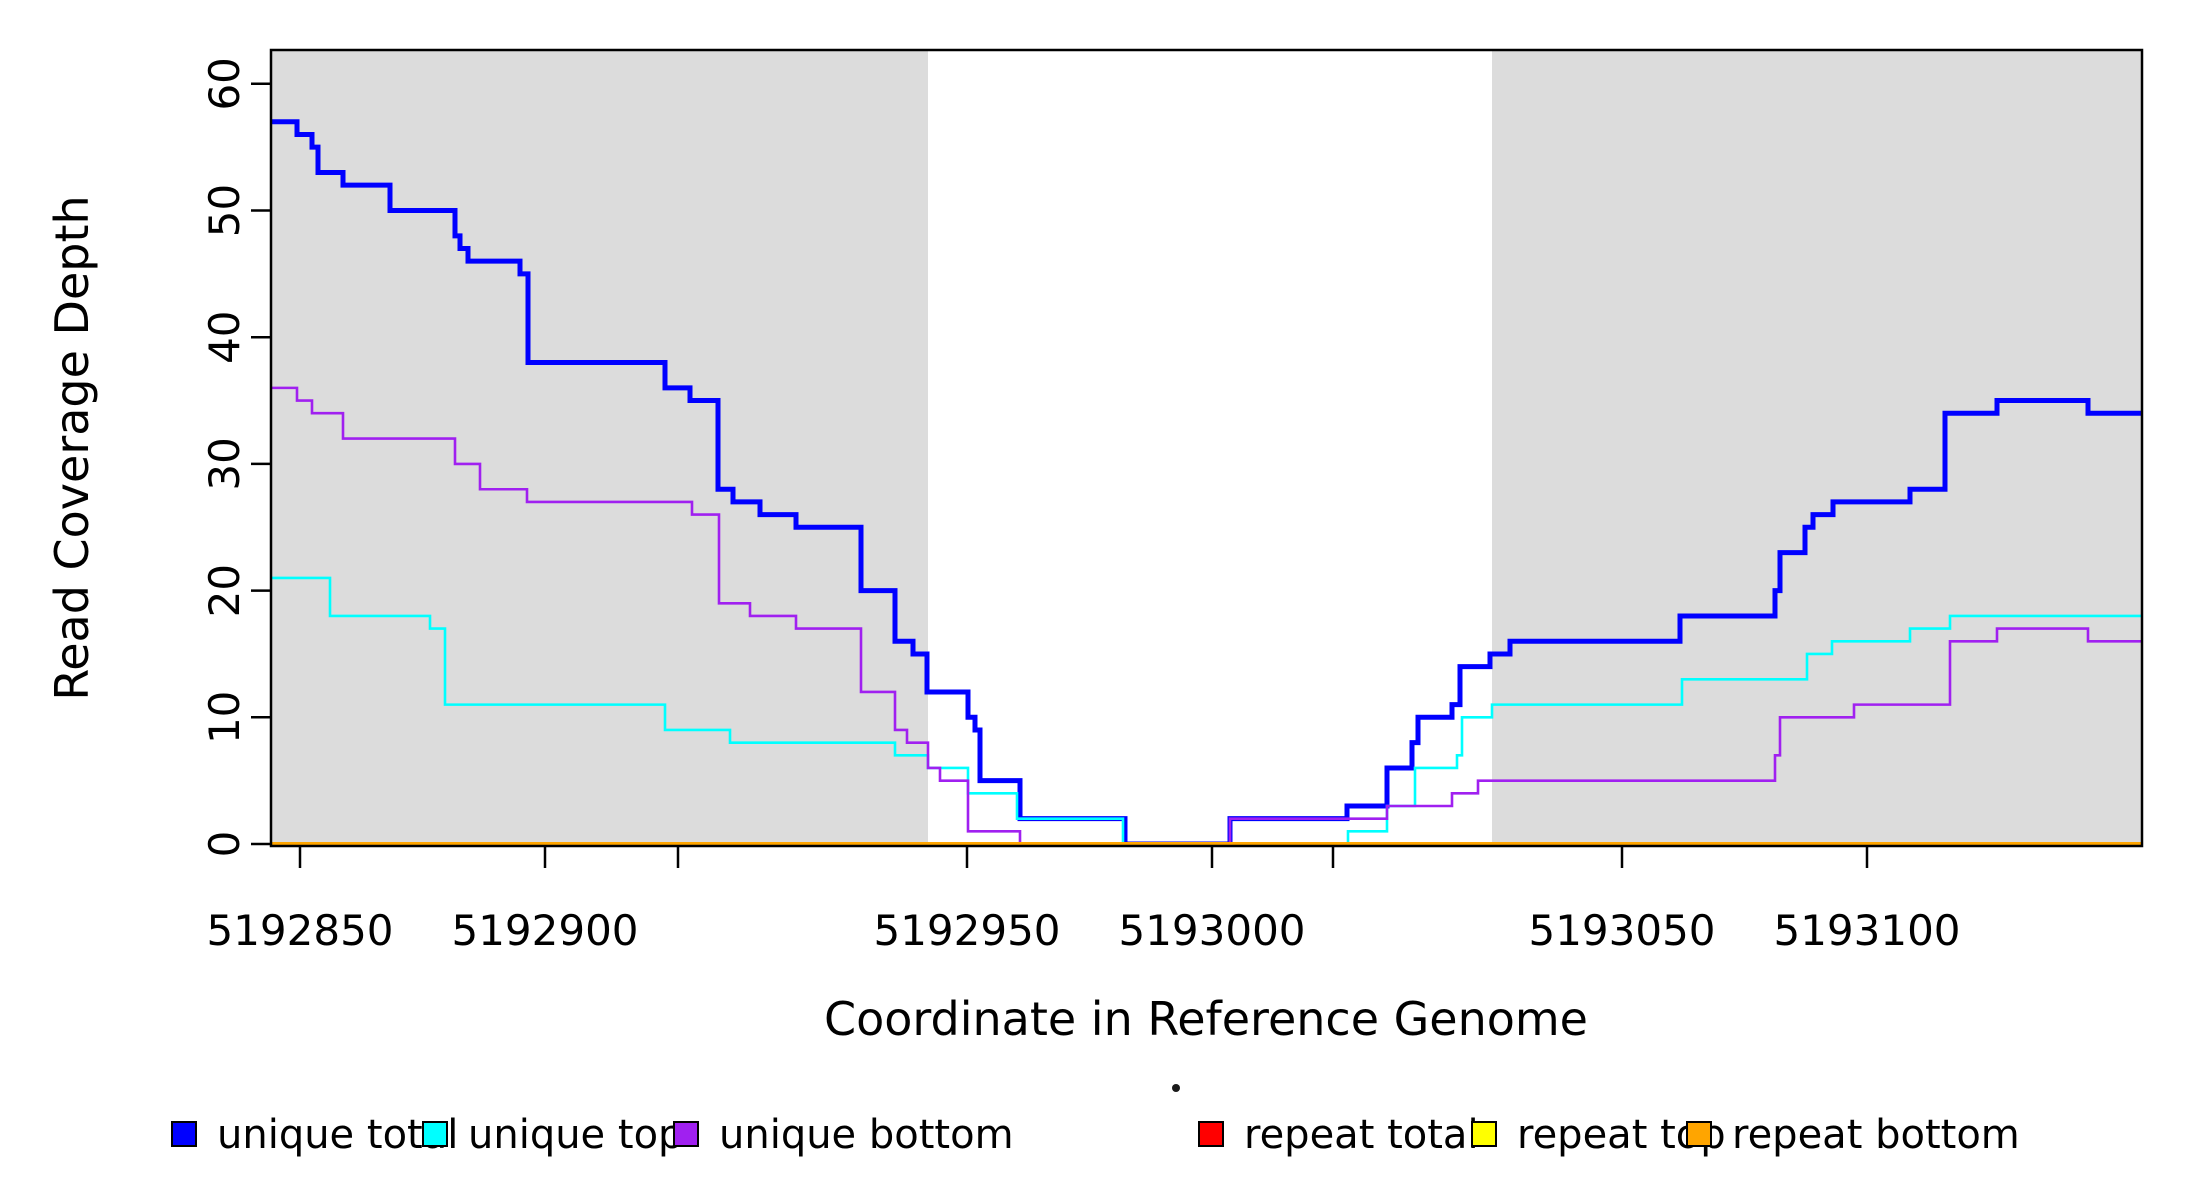 Image resolution: width=2200 pixels, height=1200 pixels. I want to click on legend-label-unique-top: unique top, so click(575, 1135).